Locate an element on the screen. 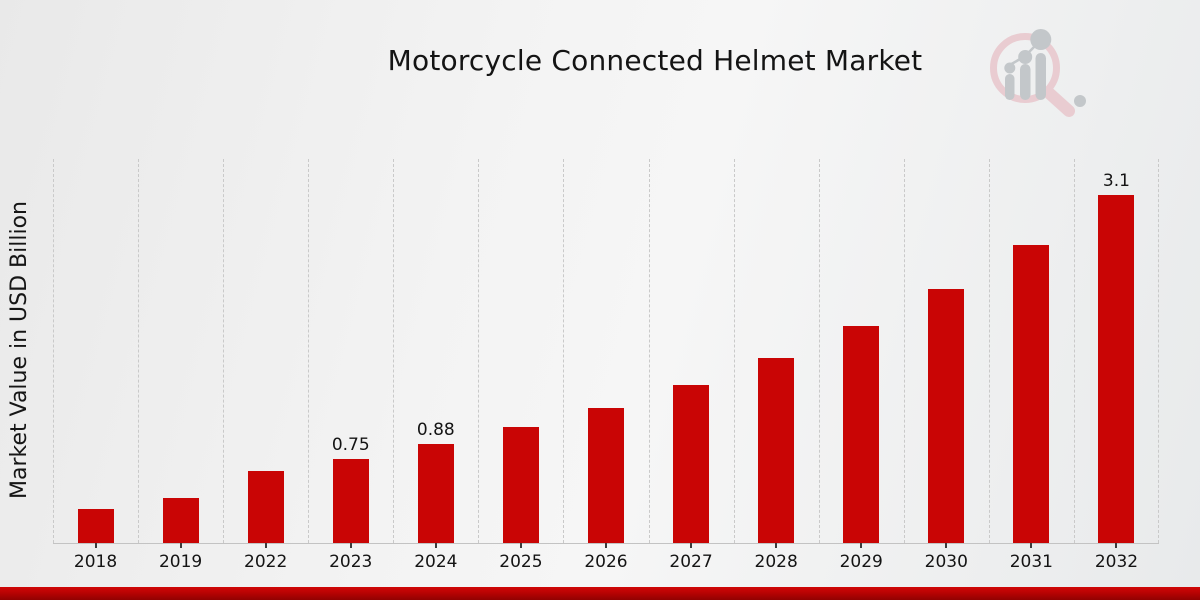  bar-column: 2018 is located at coordinates (95, 365).